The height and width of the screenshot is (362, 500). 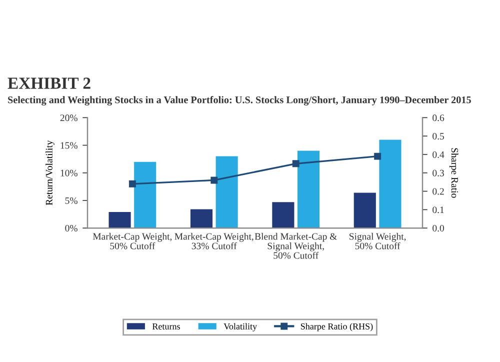 I want to click on y-tick-label: 10%, so click(x=69, y=173).